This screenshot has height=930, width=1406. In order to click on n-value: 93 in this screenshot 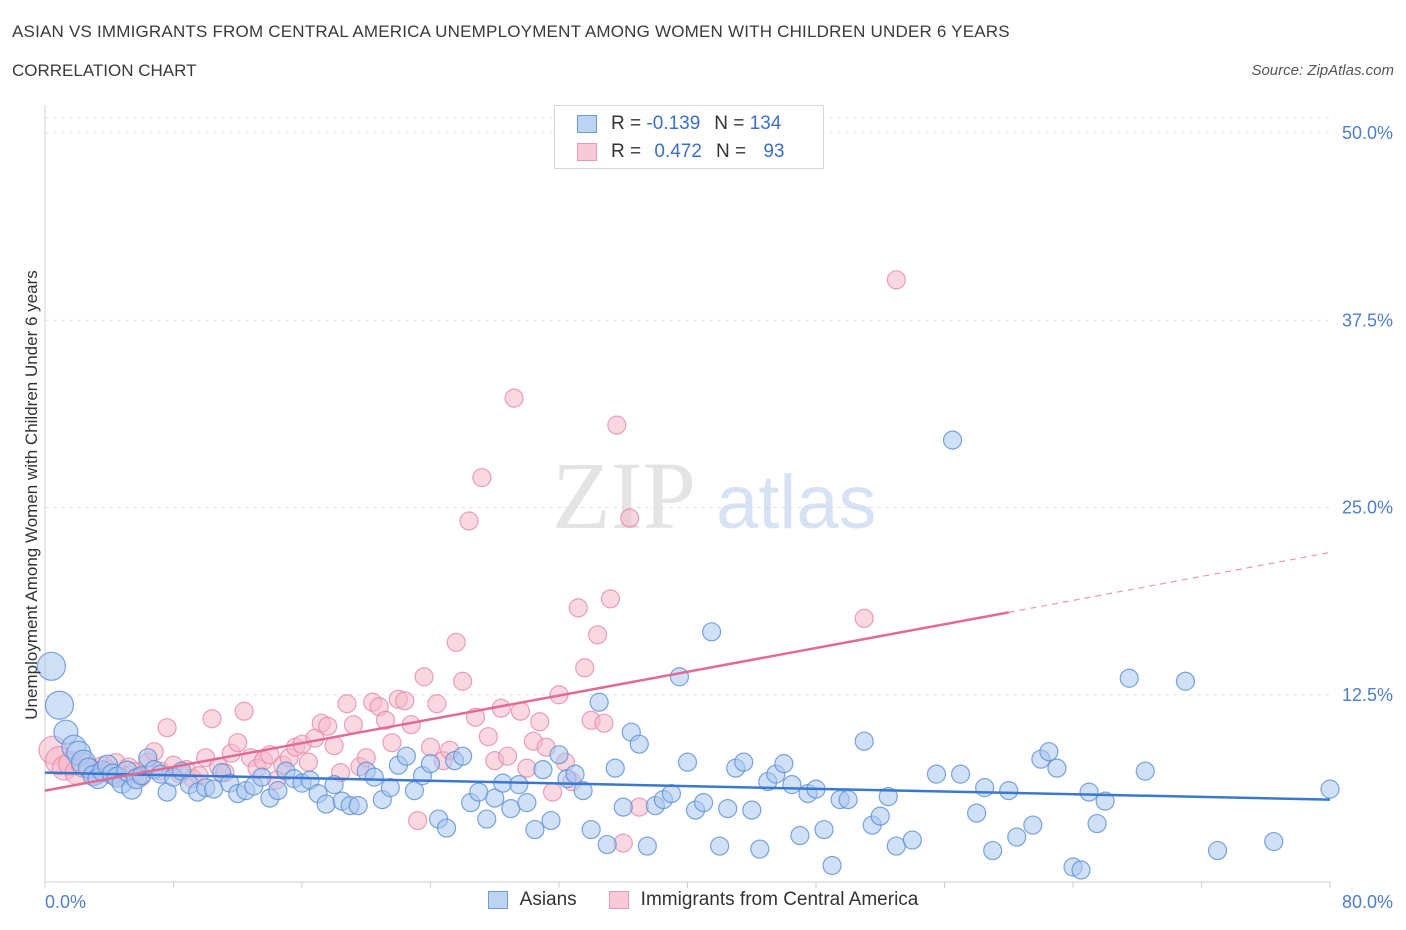, I will do `click(774, 151)`.